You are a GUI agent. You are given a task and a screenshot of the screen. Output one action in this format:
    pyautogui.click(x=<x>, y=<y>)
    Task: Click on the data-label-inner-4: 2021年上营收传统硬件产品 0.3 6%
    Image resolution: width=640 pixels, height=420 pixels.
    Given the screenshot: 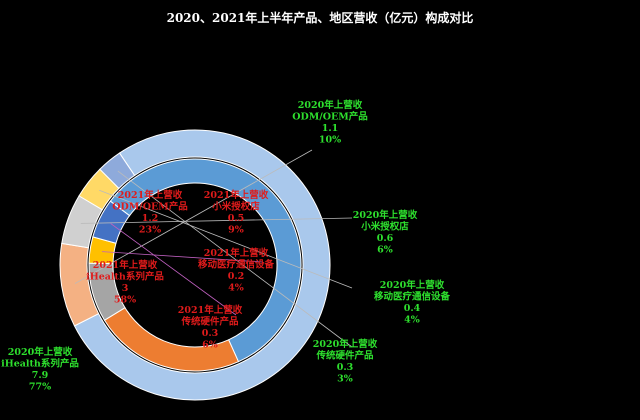 What is the action you would take?
    pyautogui.click(x=210, y=327)
    